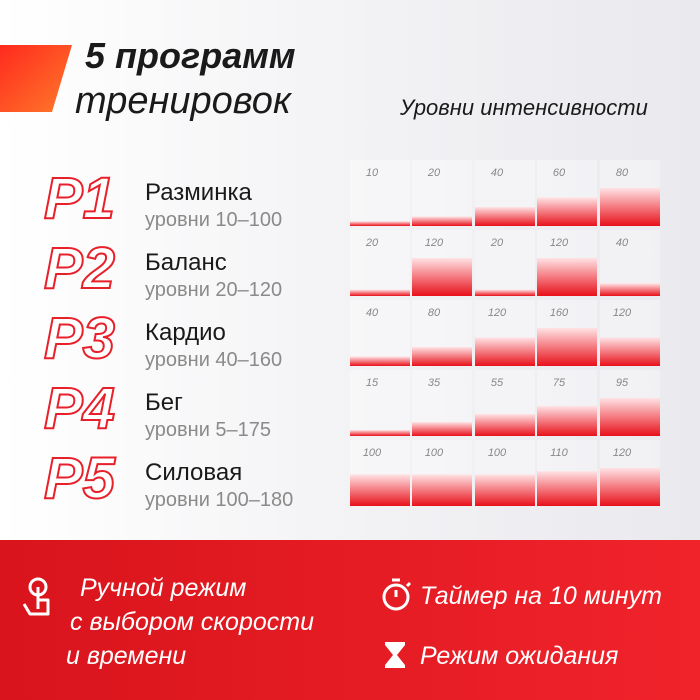  What do you see at coordinates (79, 408) in the screenshot?
I see `program-code: P4` at bounding box center [79, 408].